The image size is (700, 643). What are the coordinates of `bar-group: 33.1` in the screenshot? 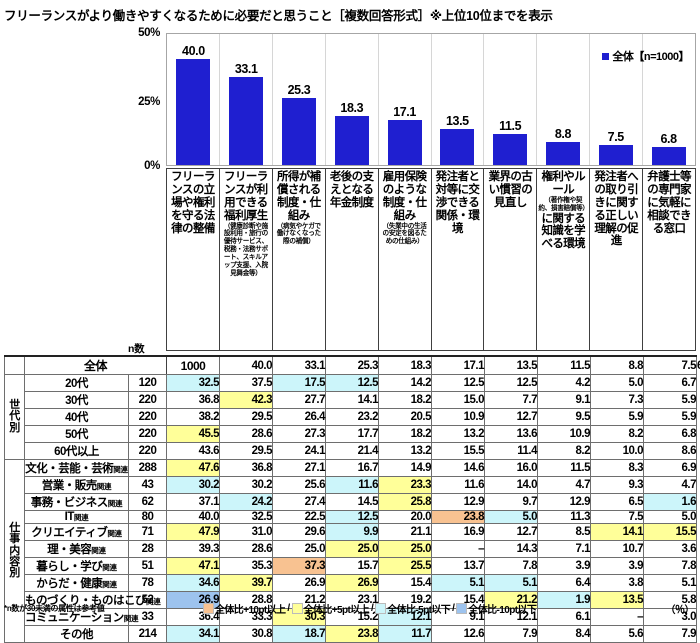 It's located at (246, 99).